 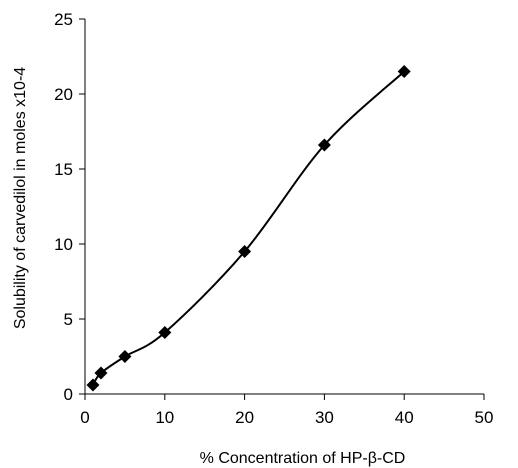 I want to click on y-axis-title: Solubility of carvedilol in moles x10-4, so click(x=20, y=198).